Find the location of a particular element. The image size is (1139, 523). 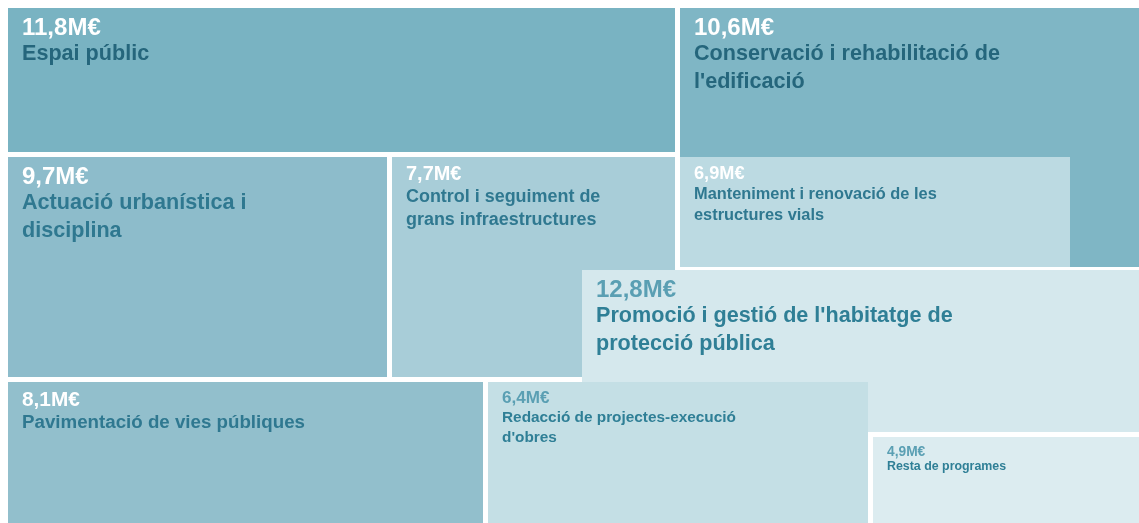

category-label: Redacció de projectes-execució d'obres is located at coordinates (619, 426).